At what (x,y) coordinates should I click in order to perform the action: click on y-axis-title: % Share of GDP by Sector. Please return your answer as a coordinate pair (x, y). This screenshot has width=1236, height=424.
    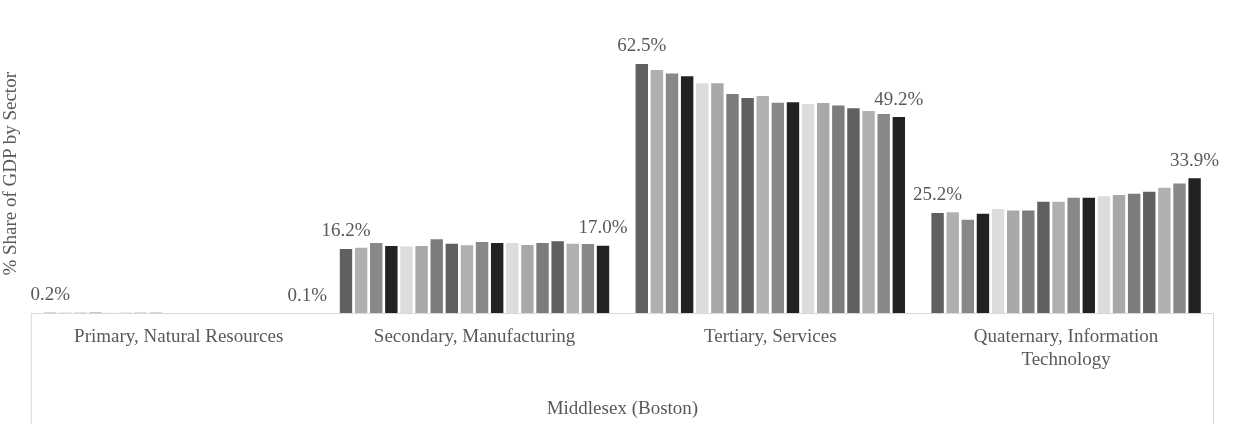
    Looking at the image, I should click on (10, 173).